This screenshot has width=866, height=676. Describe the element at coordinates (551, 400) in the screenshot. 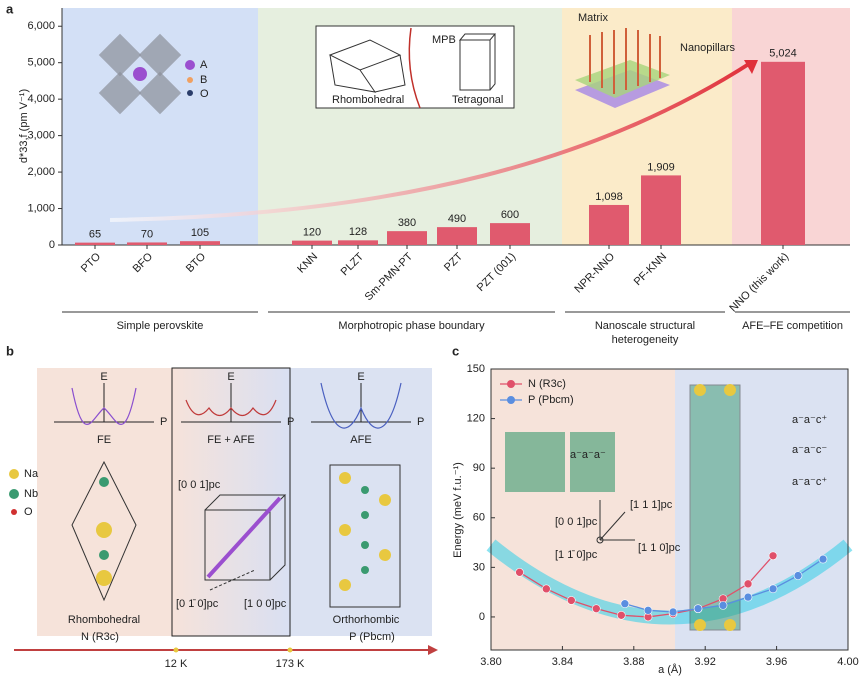

I see `legend-label: P (Pbcm)` at that location.